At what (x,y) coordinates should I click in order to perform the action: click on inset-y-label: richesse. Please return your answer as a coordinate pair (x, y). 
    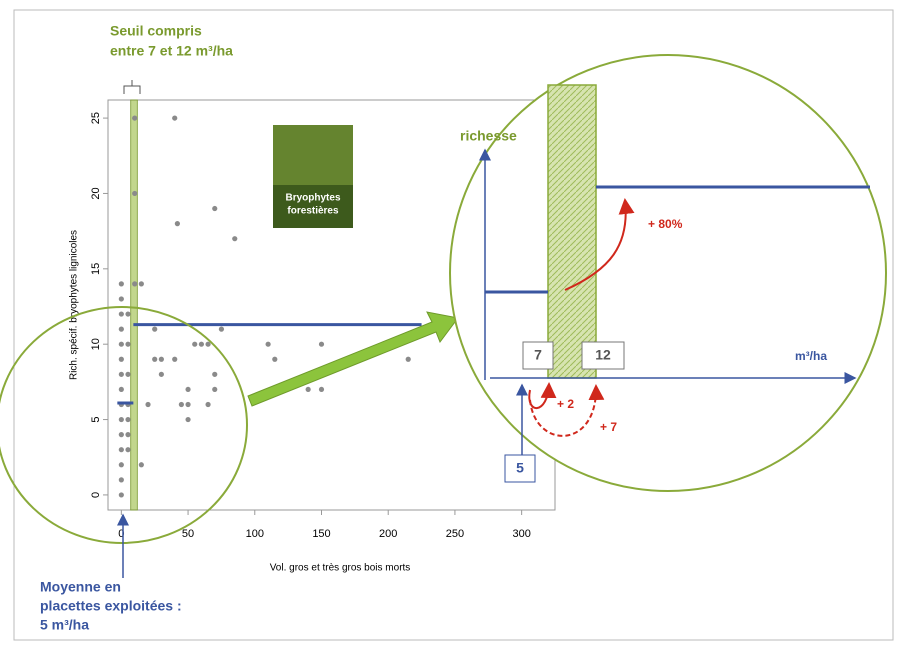
    Looking at the image, I should click on (488, 136).